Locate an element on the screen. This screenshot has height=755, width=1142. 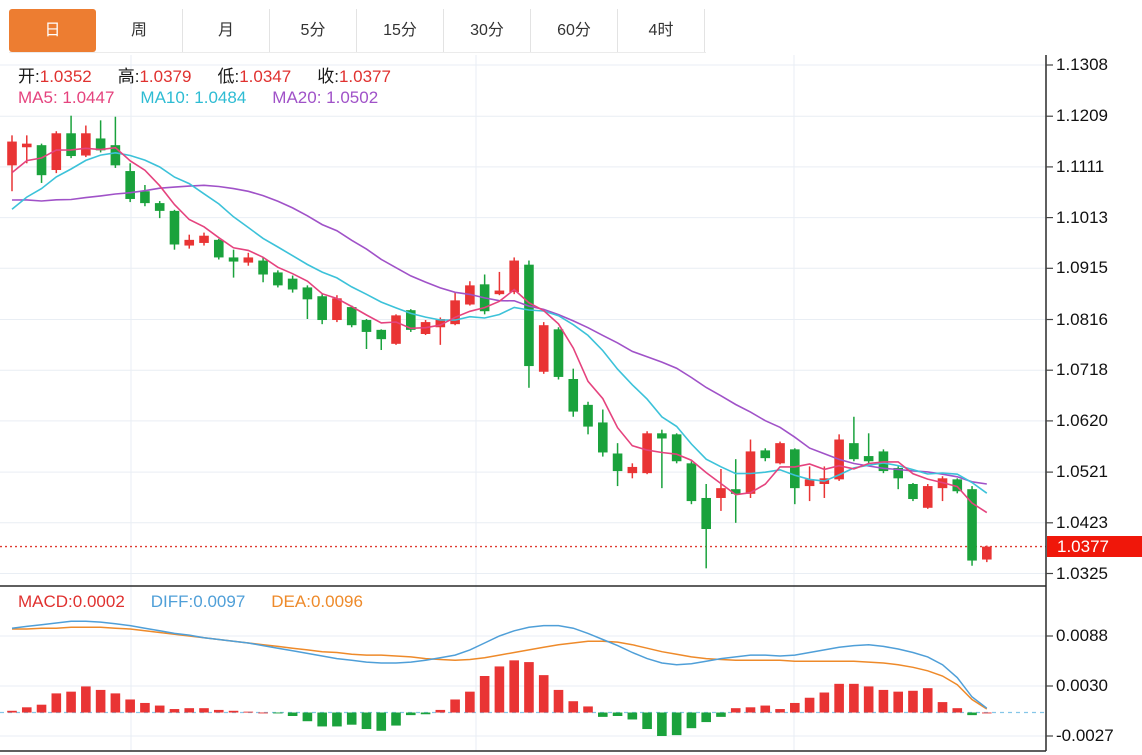
ma-legend: MA5: 1.0447 MA10: 1.0484 MA20: 1.0502 is located at coordinates (211, 98).